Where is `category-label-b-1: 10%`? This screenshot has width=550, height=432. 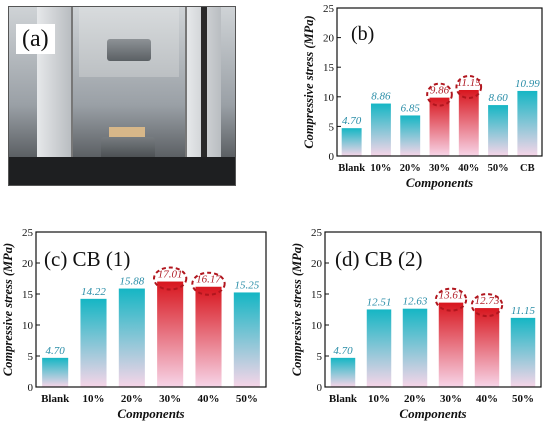
category-label-b-1: 10% is located at coordinates (380, 168).